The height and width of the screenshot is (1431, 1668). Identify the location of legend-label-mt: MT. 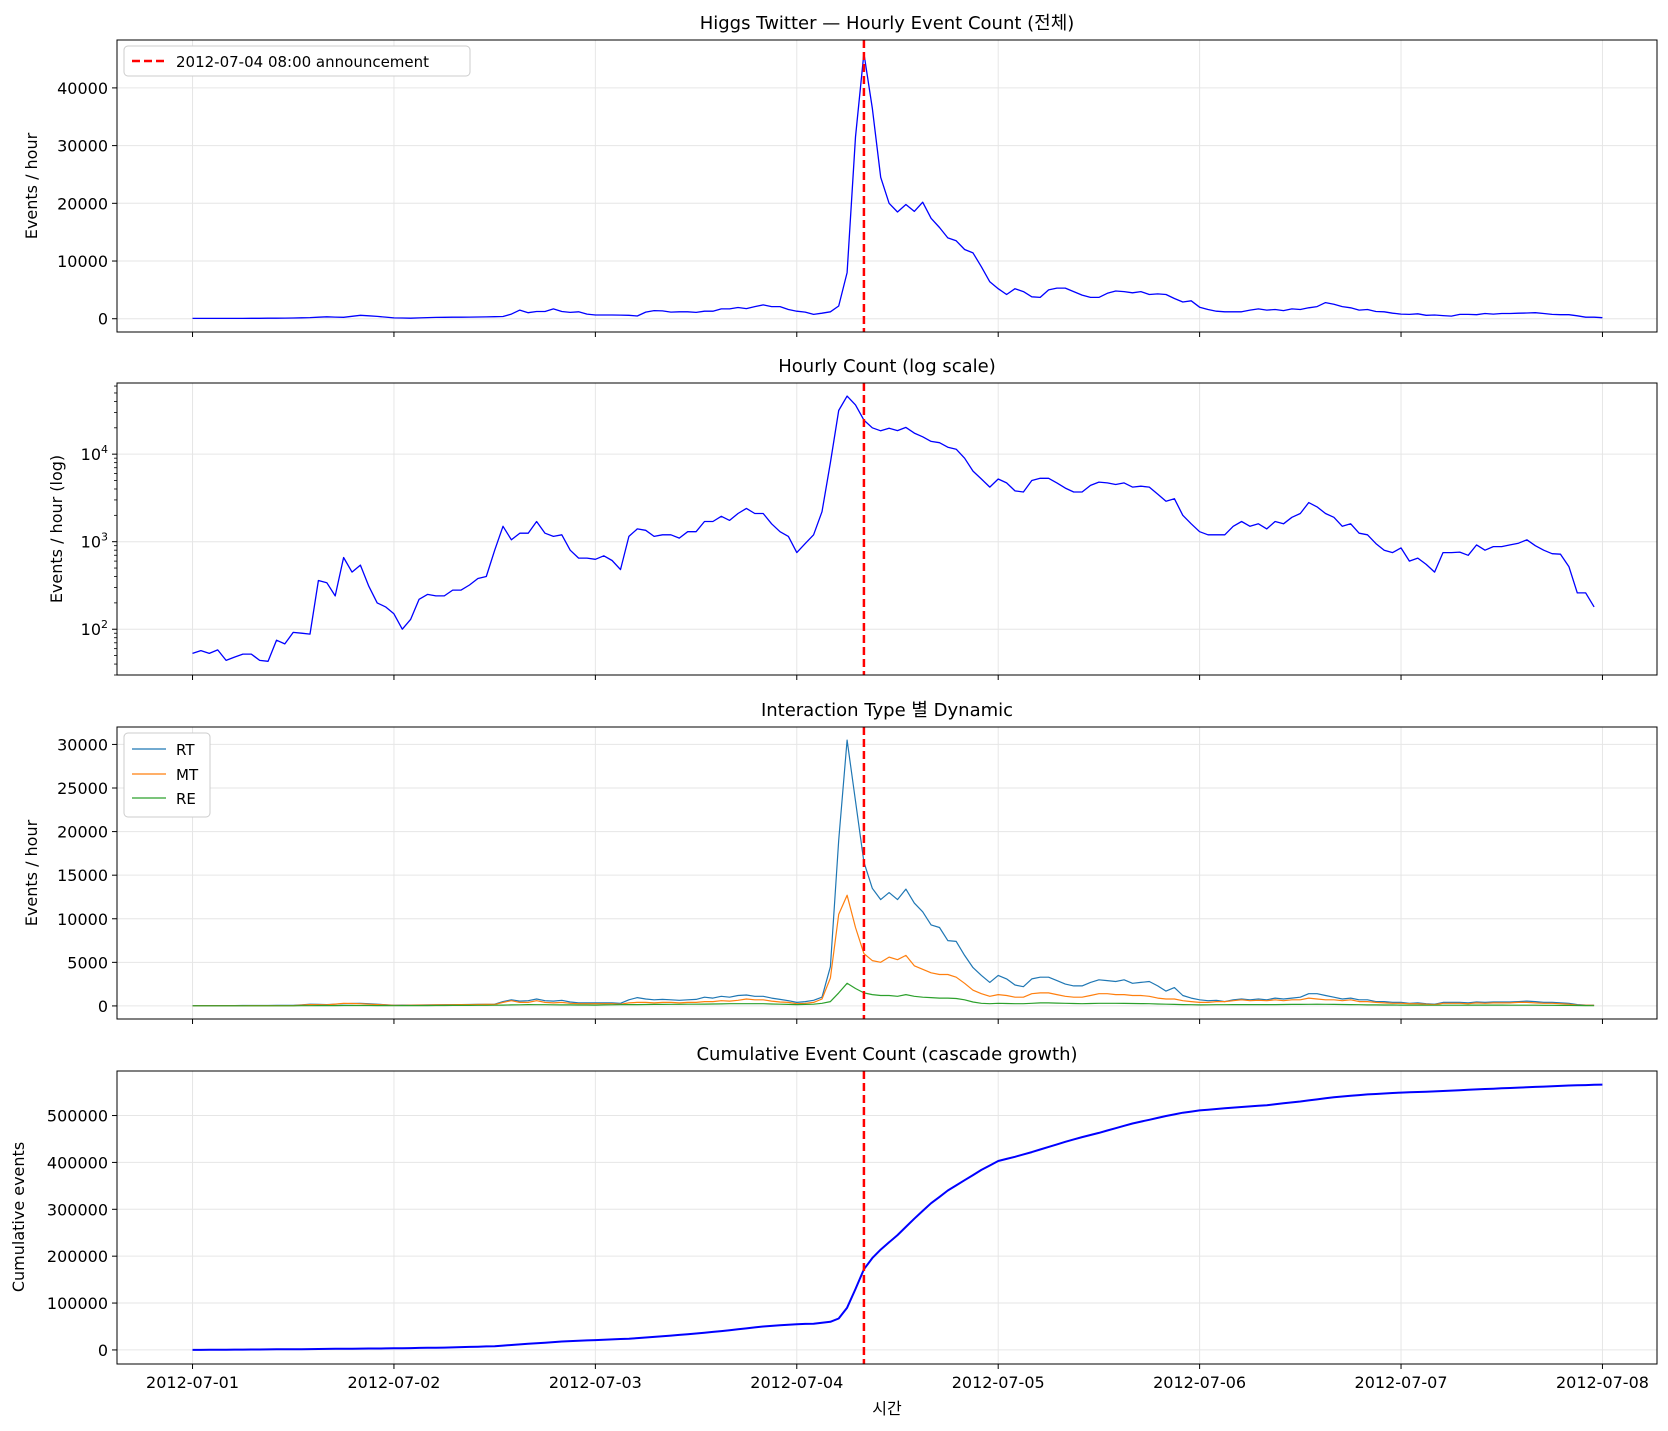
(187, 775).